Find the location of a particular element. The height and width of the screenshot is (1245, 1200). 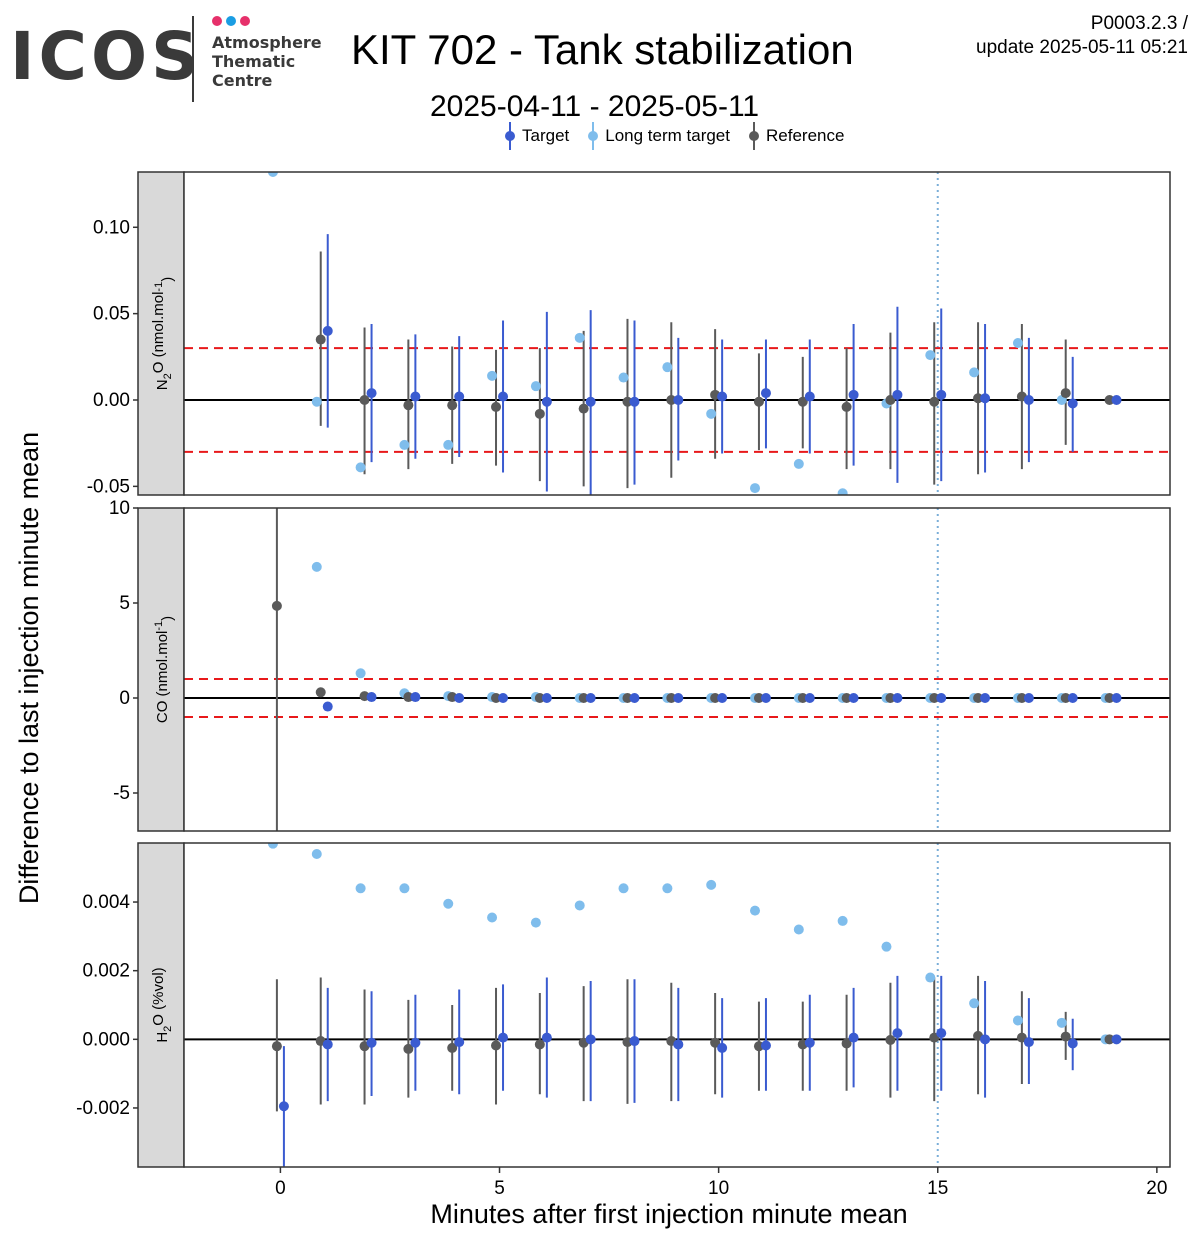

x-tick-label: 10 is located at coordinates (718, 1188).